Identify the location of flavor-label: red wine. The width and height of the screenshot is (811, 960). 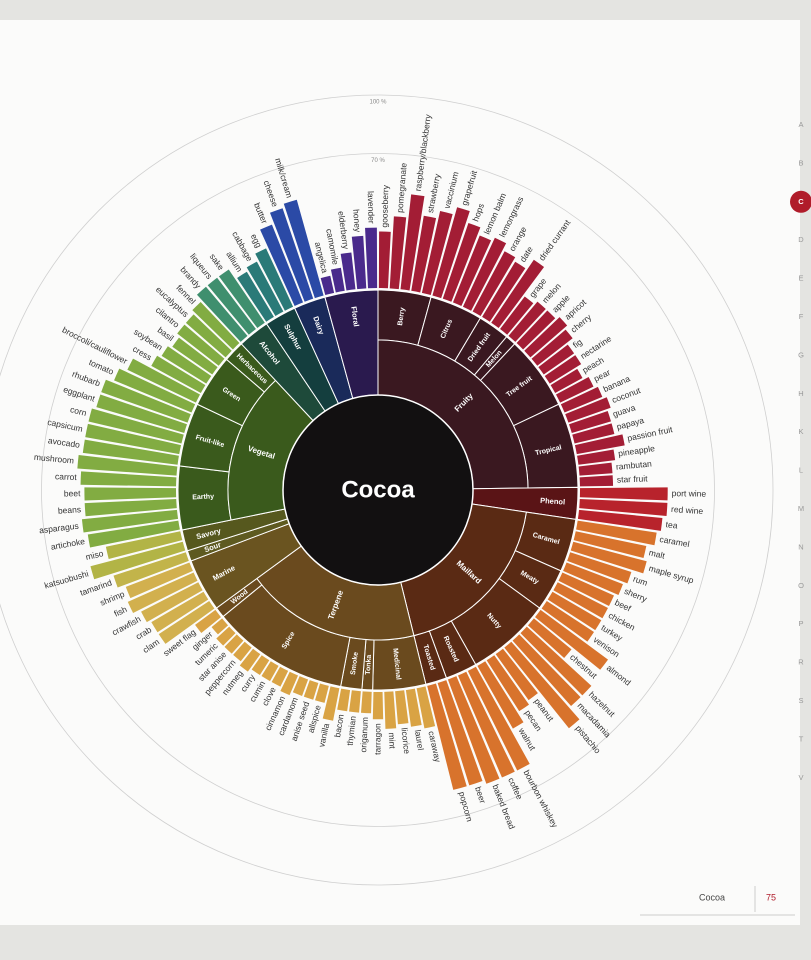
(687, 510).